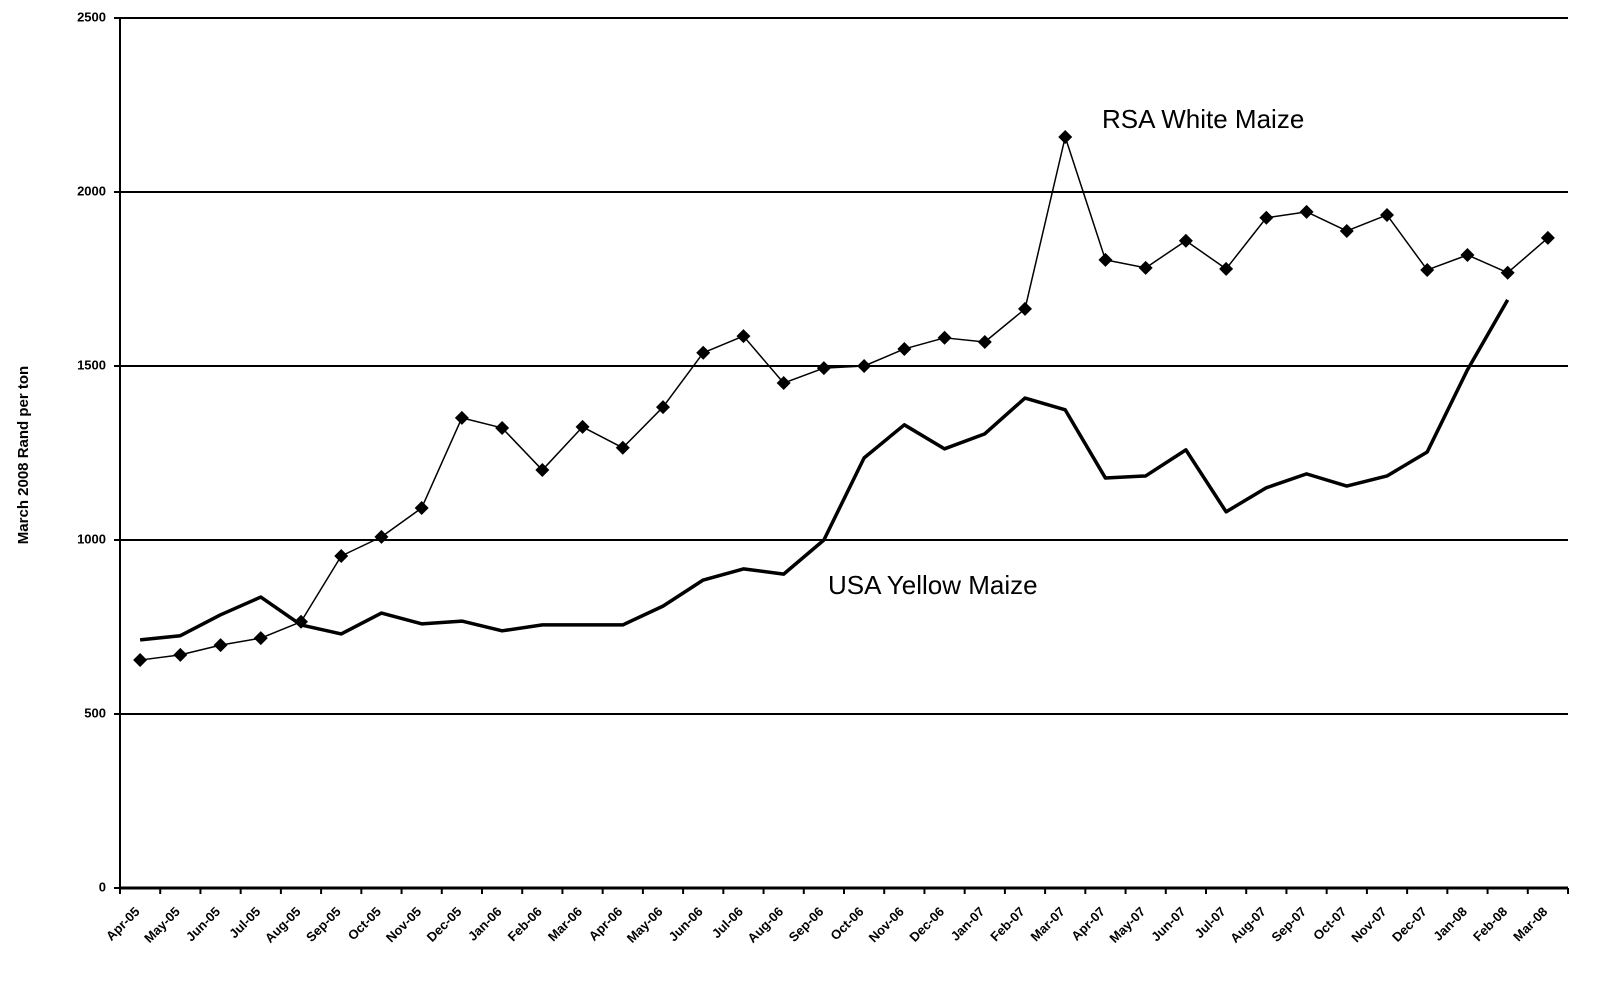  Describe the element at coordinates (91, 190) in the screenshot. I see `y-tick-label: 2000` at that location.